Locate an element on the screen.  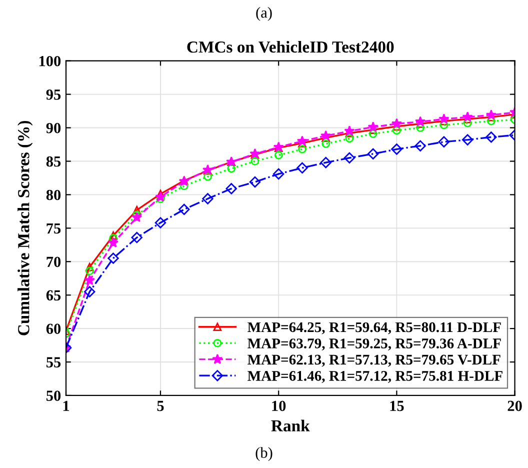
text: (a) is located at coordinates (264, 14).